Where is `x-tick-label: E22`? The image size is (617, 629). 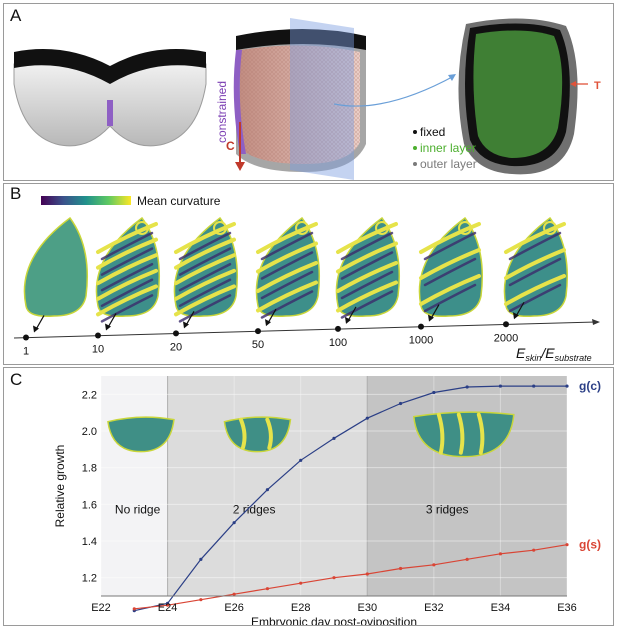 x-tick-label: E22 is located at coordinates (101, 608).